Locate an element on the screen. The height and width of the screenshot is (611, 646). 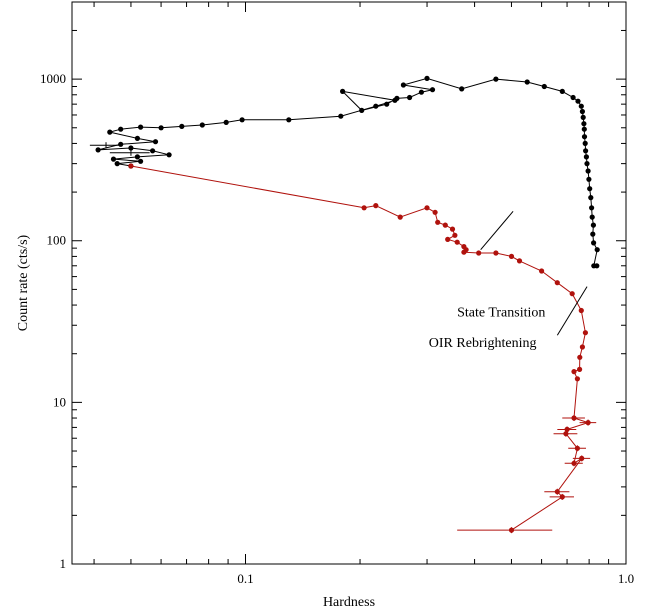
annotations: State Transition OIR Rebrightening is located at coordinates (508, 281).